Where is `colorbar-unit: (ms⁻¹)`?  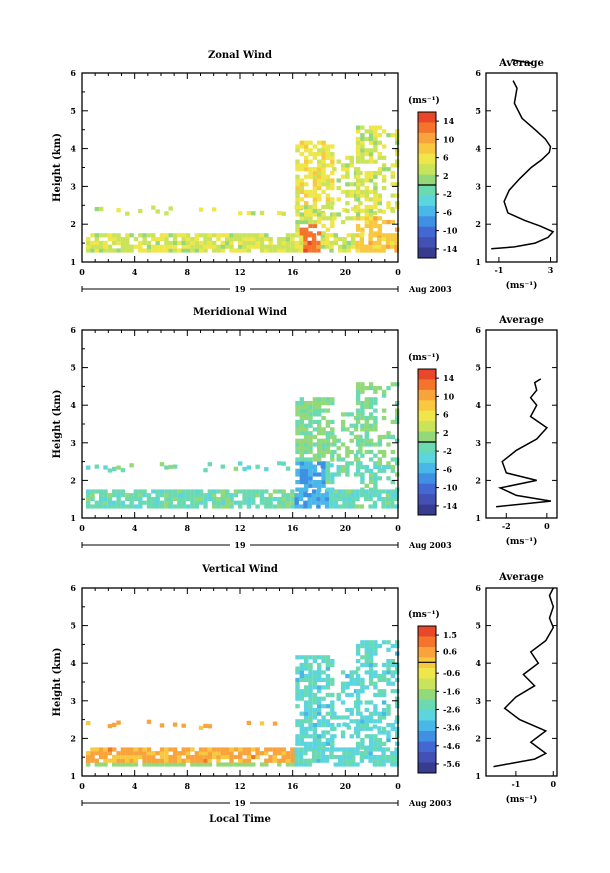
colorbar-unit: (ms⁻¹) is located at coordinates (424, 614).